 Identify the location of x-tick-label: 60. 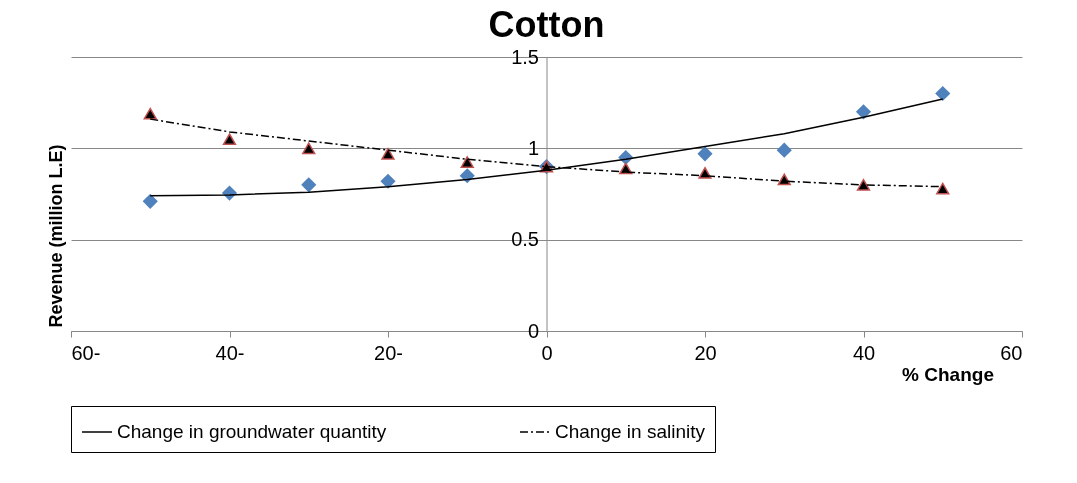
(1011, 352).